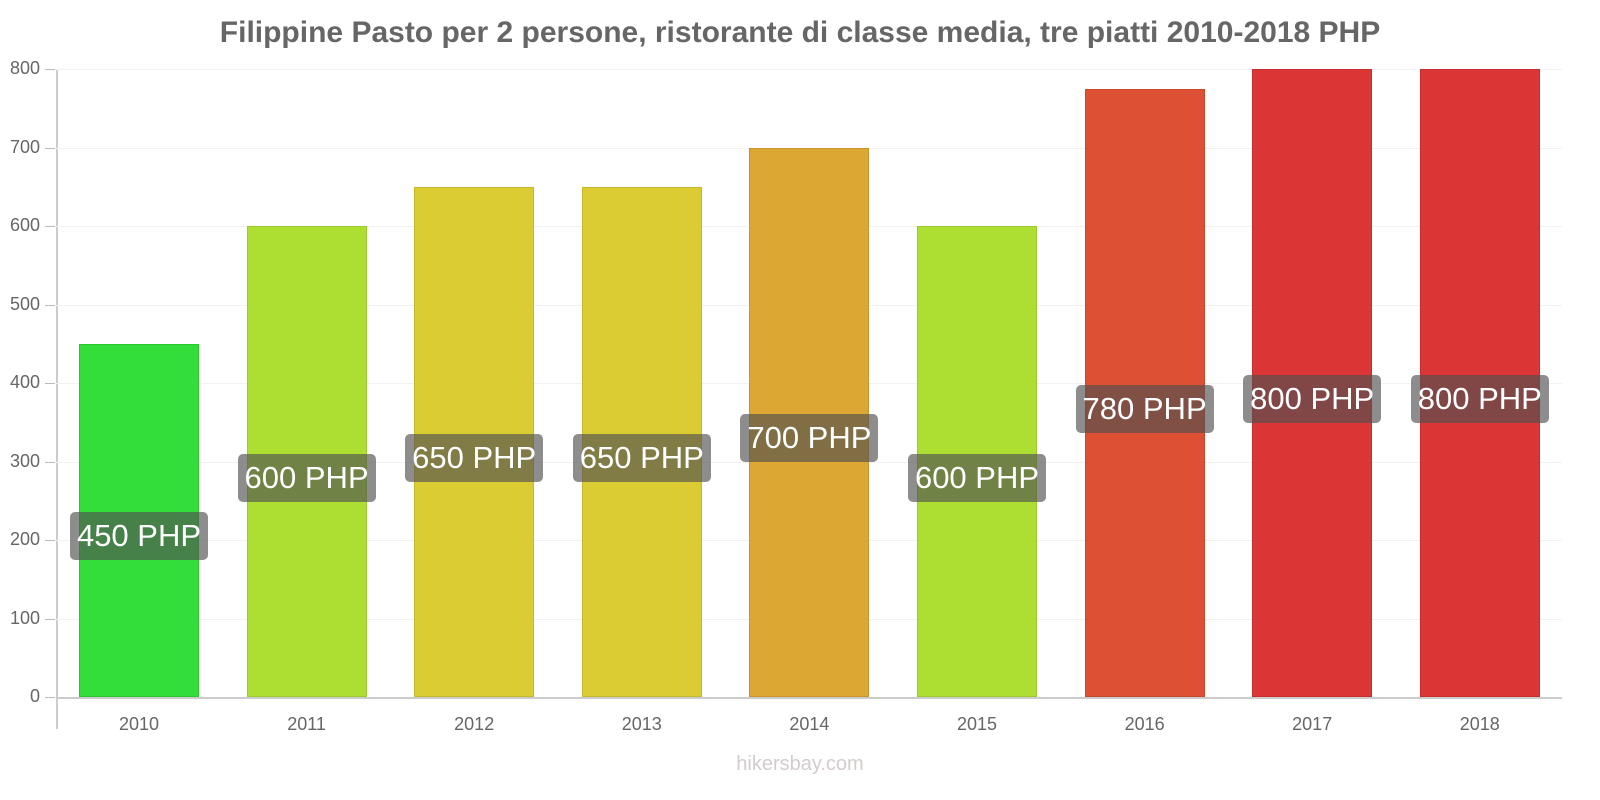  I want to click on x-tick-label: 2017, so click(1312, 724).